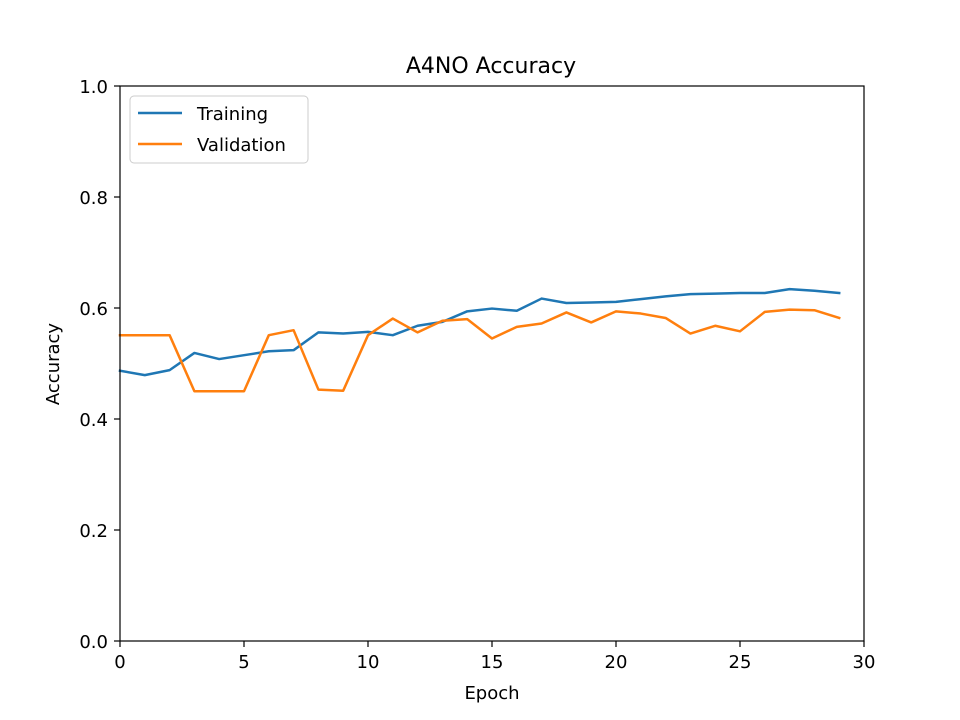 Image resolution: width=960 pixels, height=720 pixels. Describe the element at coordinates (219, 129) in the screenshot. I see `legend: Training Validation` at that location.